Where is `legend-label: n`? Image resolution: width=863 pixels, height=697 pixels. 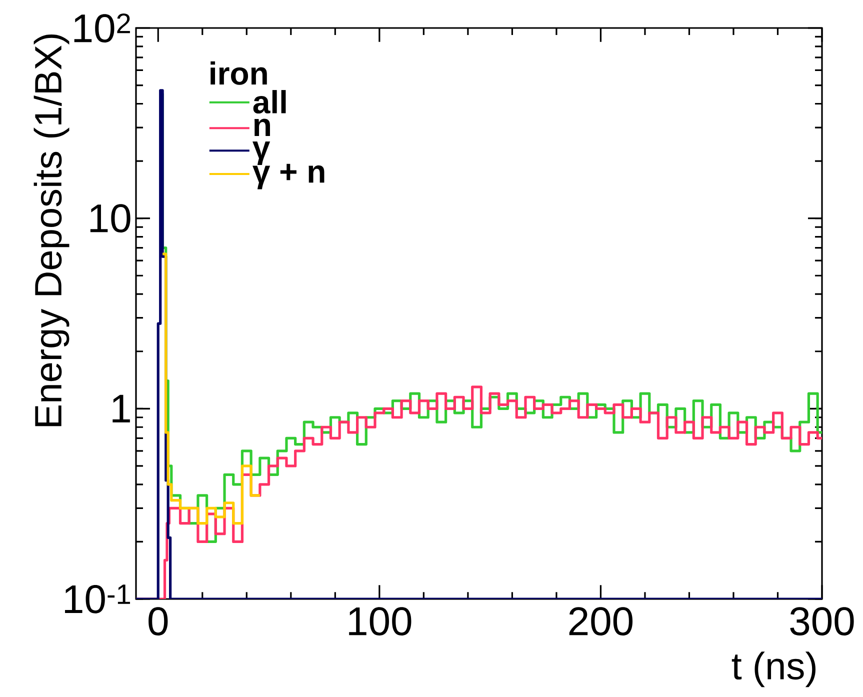
legend-label: n is located at coordinates (262, 127).